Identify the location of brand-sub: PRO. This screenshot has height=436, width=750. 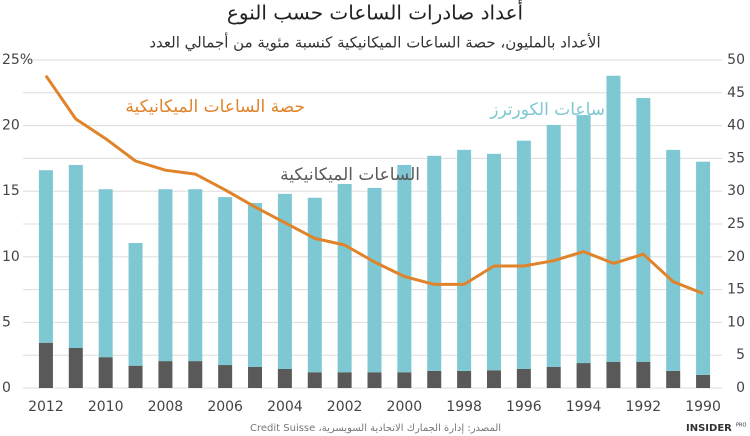
(741, 426).